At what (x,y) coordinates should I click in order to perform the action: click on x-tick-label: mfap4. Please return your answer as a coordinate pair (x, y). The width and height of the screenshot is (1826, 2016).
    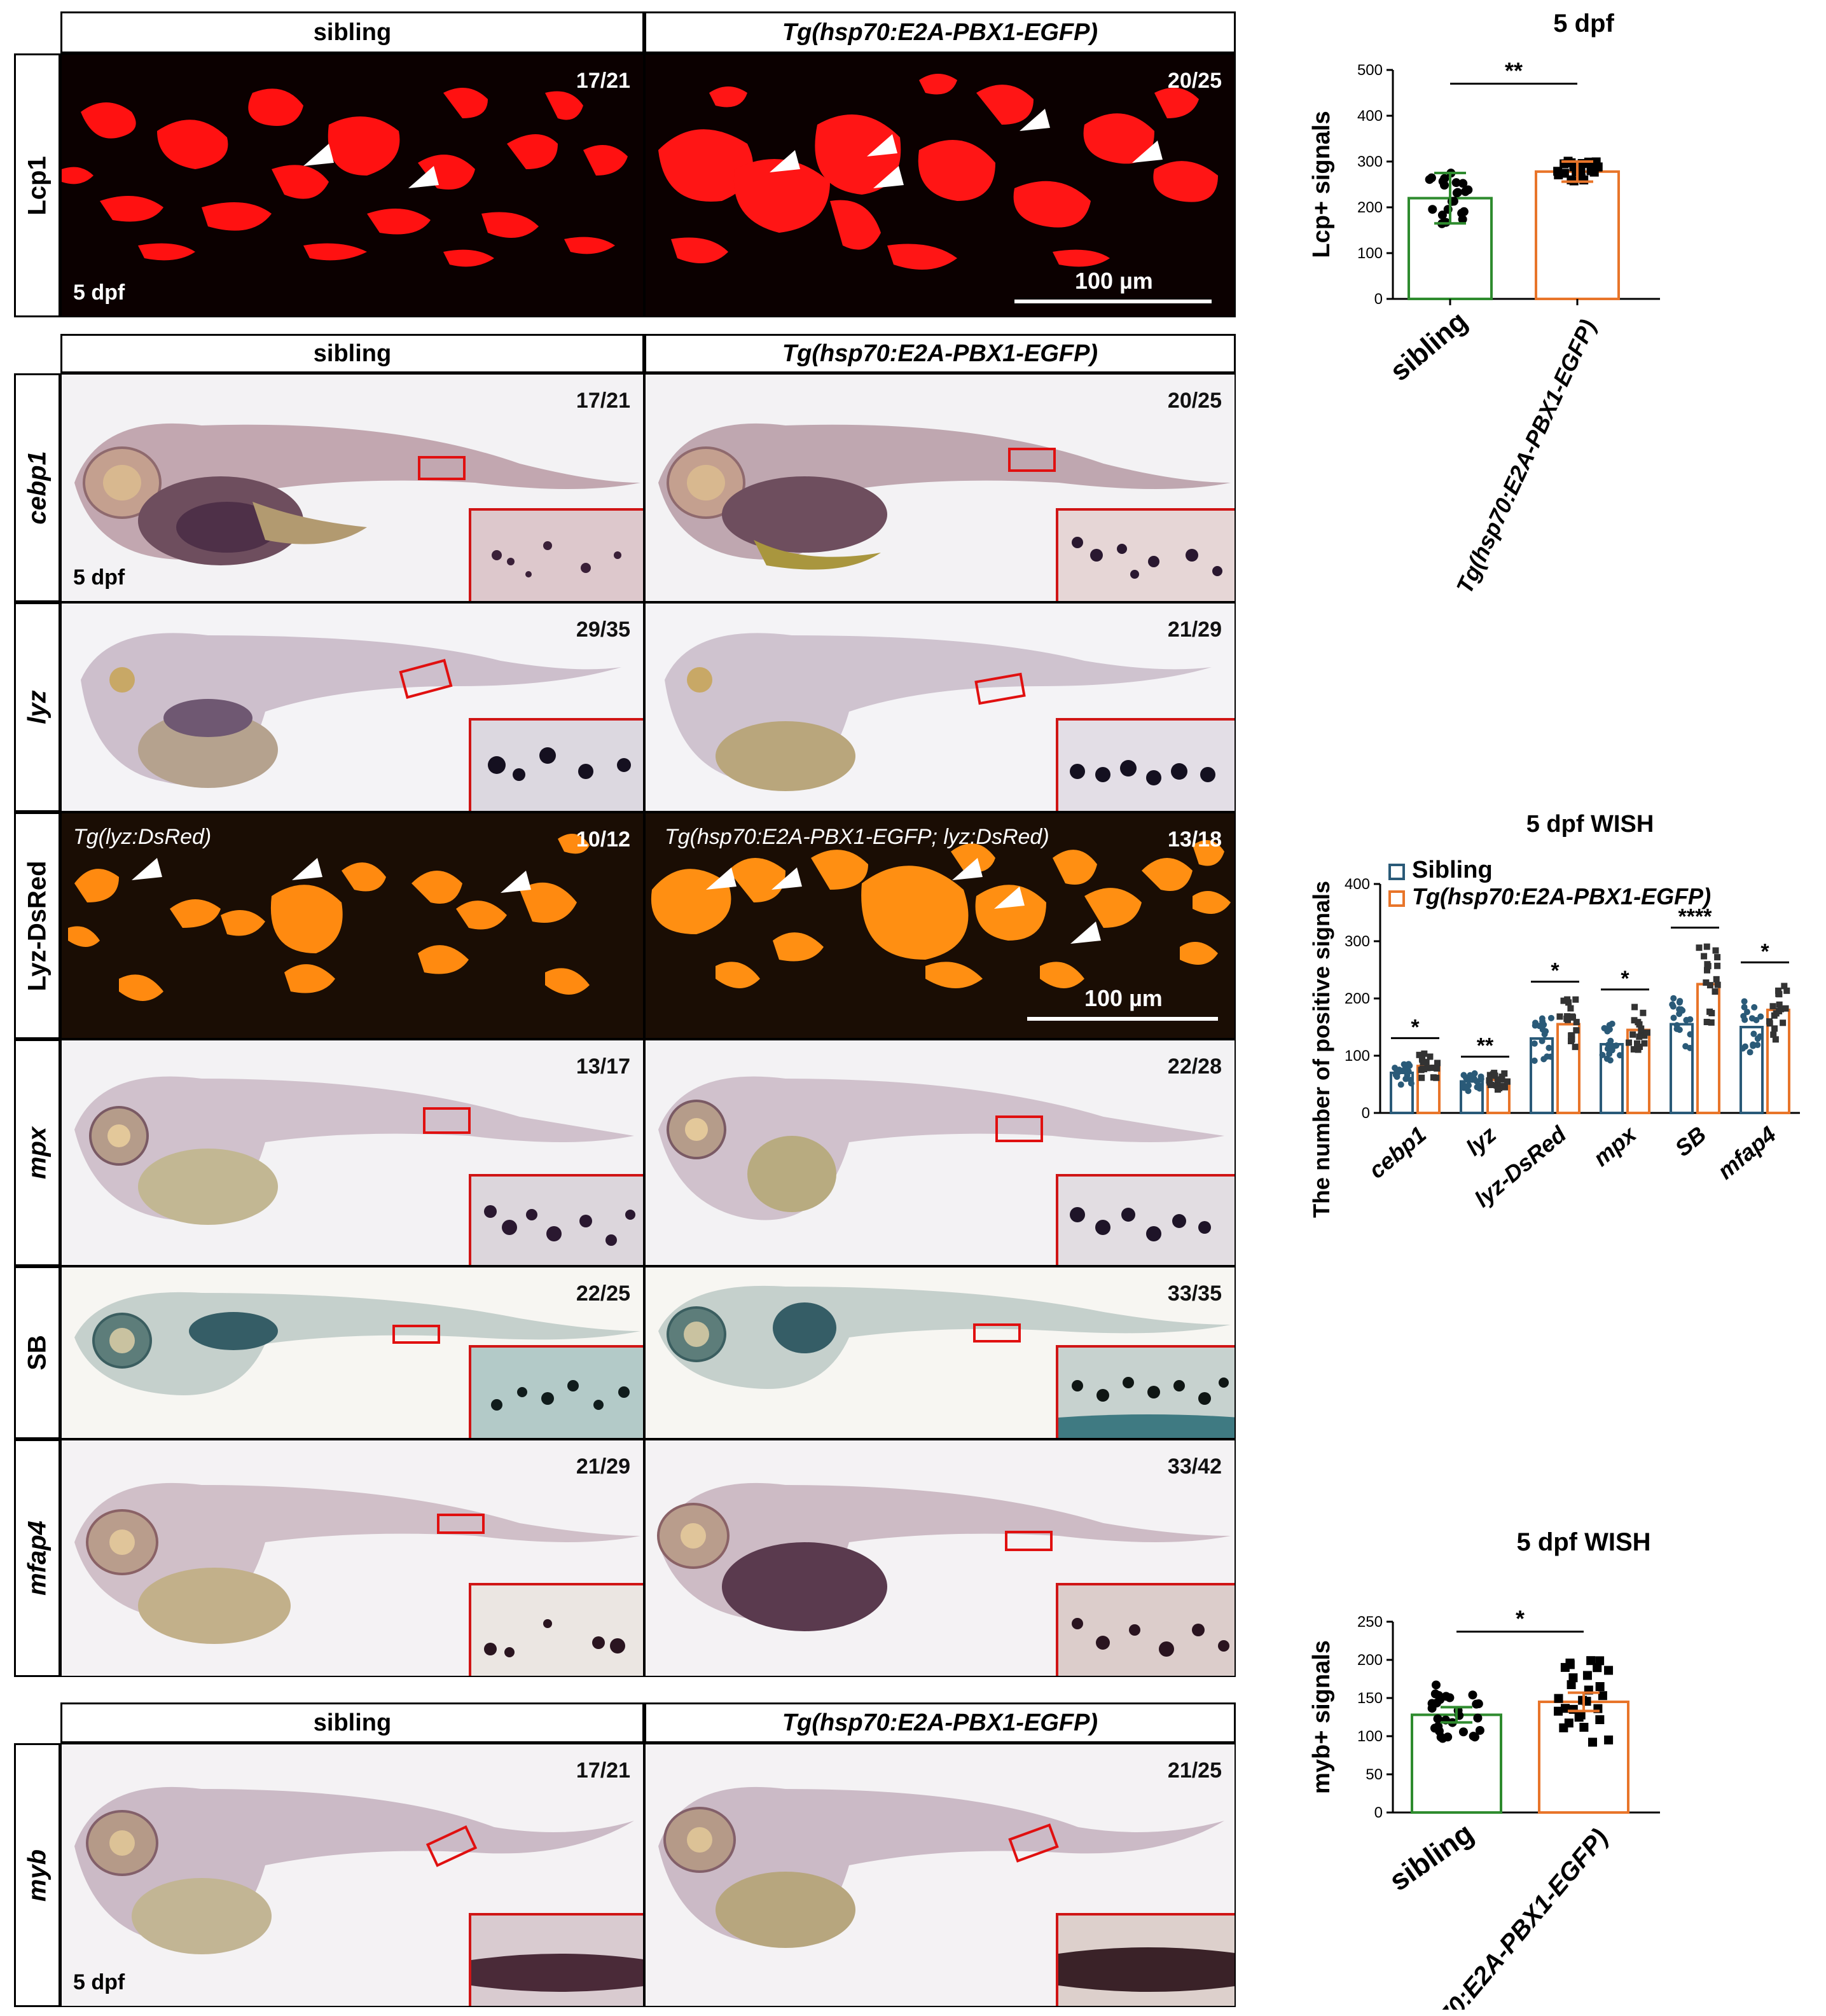
    Looking at the image, I should click on (1747, 1153).